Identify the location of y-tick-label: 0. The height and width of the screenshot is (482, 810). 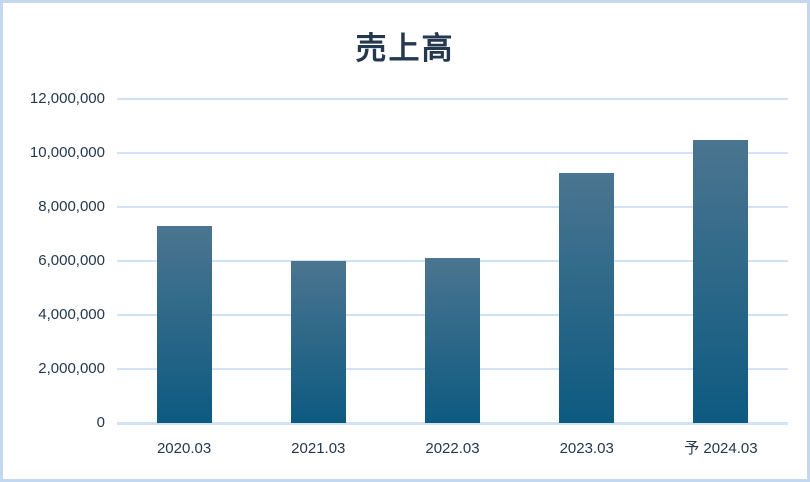
(100, 422).